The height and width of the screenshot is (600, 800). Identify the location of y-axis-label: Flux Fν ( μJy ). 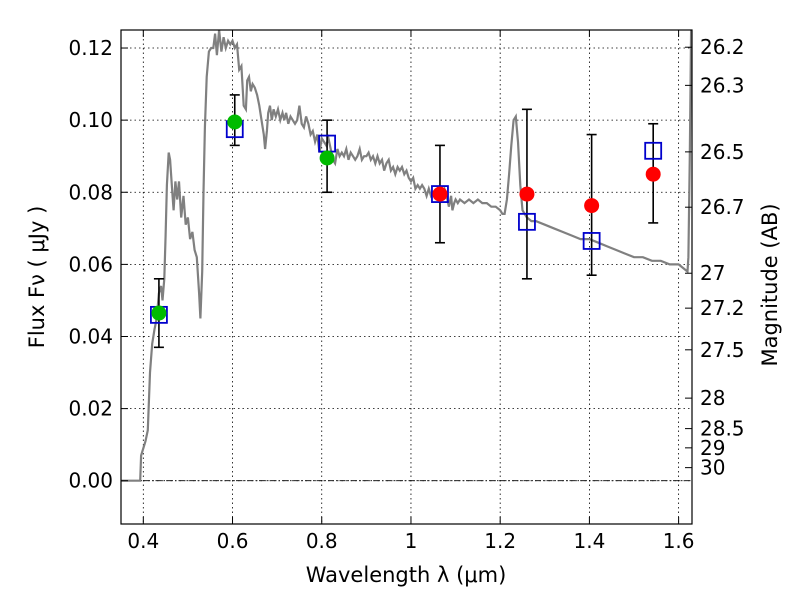
(37, 277).